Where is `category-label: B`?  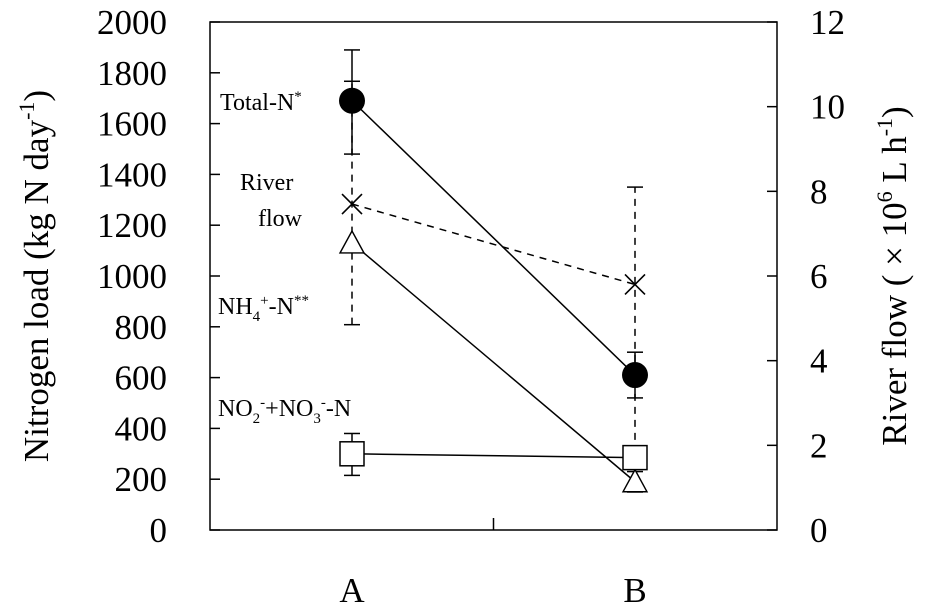 category-label: B is located at coordinates (634, 589).